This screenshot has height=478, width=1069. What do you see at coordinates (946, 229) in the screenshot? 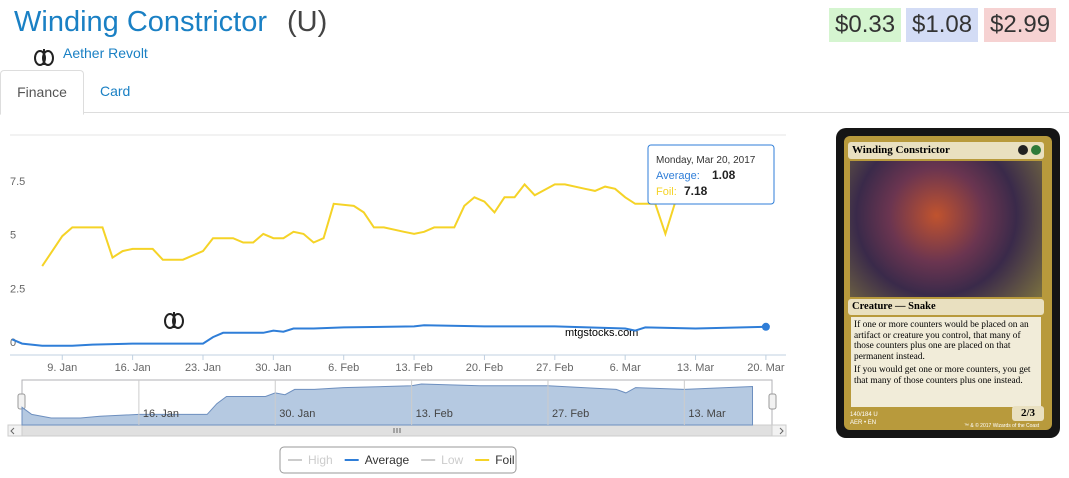
I see `card-art` at bounding box center [946, 229].